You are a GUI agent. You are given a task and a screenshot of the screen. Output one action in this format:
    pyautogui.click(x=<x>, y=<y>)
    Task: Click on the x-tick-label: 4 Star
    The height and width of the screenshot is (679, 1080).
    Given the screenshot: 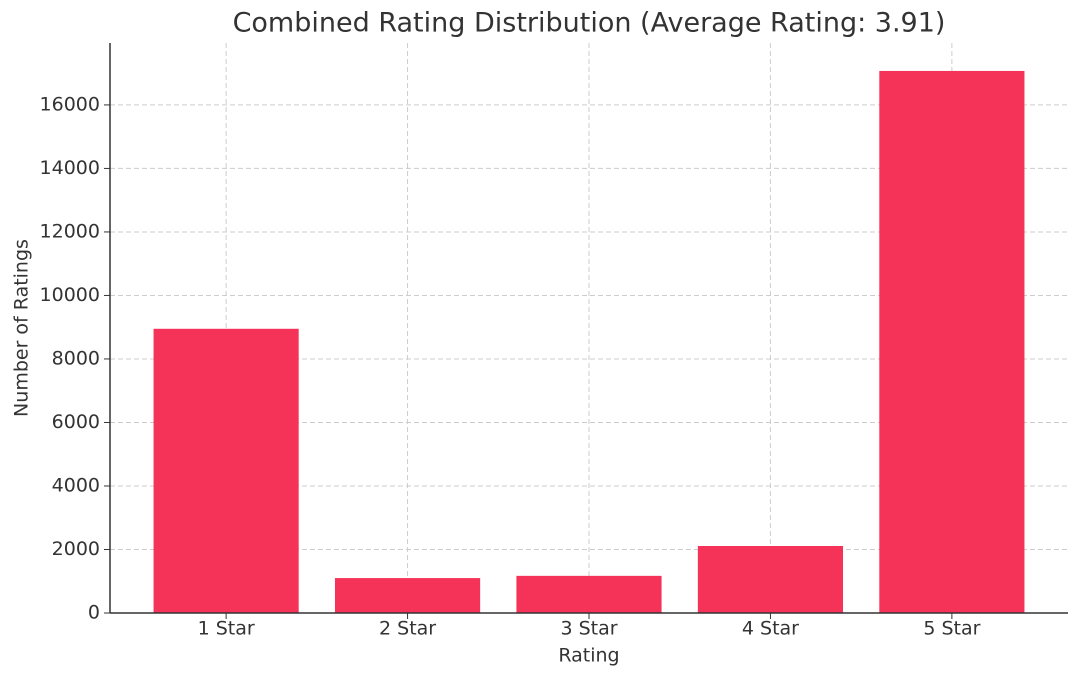 What is the action you would take?
    pyautogui.click(x=770, y=629)
    